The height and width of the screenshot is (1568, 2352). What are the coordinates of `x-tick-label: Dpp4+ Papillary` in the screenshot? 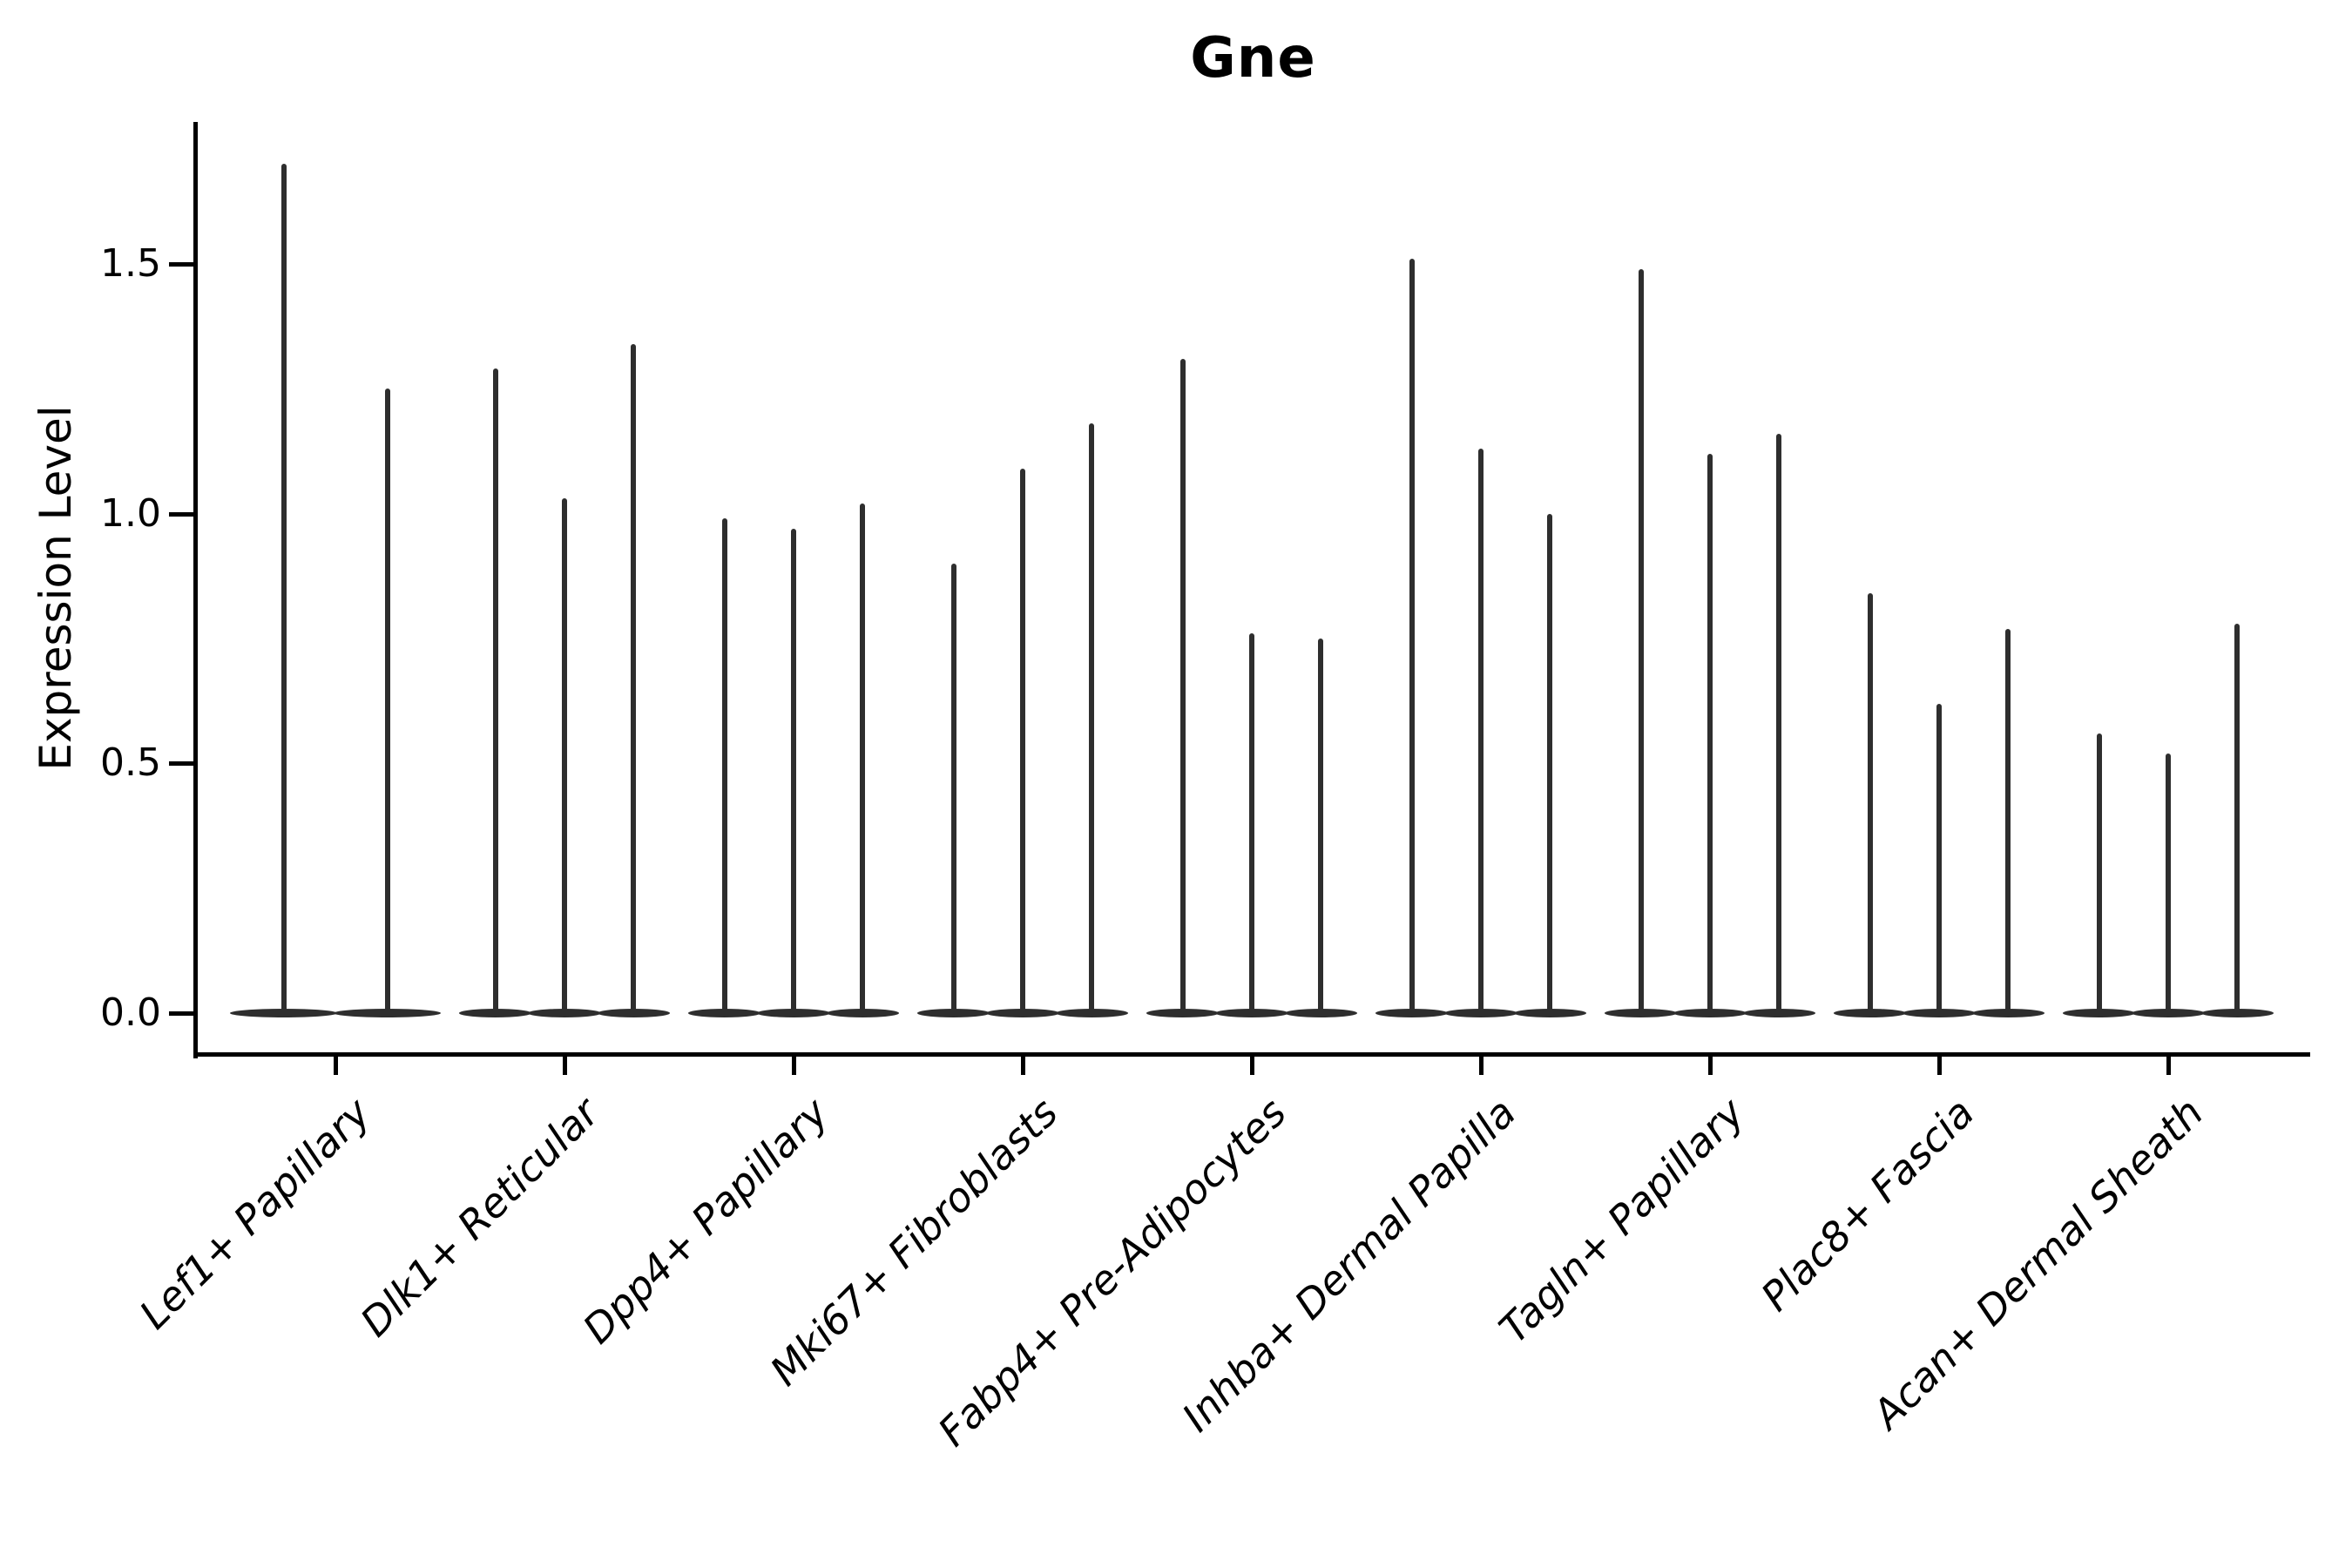 It's located at (705, 1221).